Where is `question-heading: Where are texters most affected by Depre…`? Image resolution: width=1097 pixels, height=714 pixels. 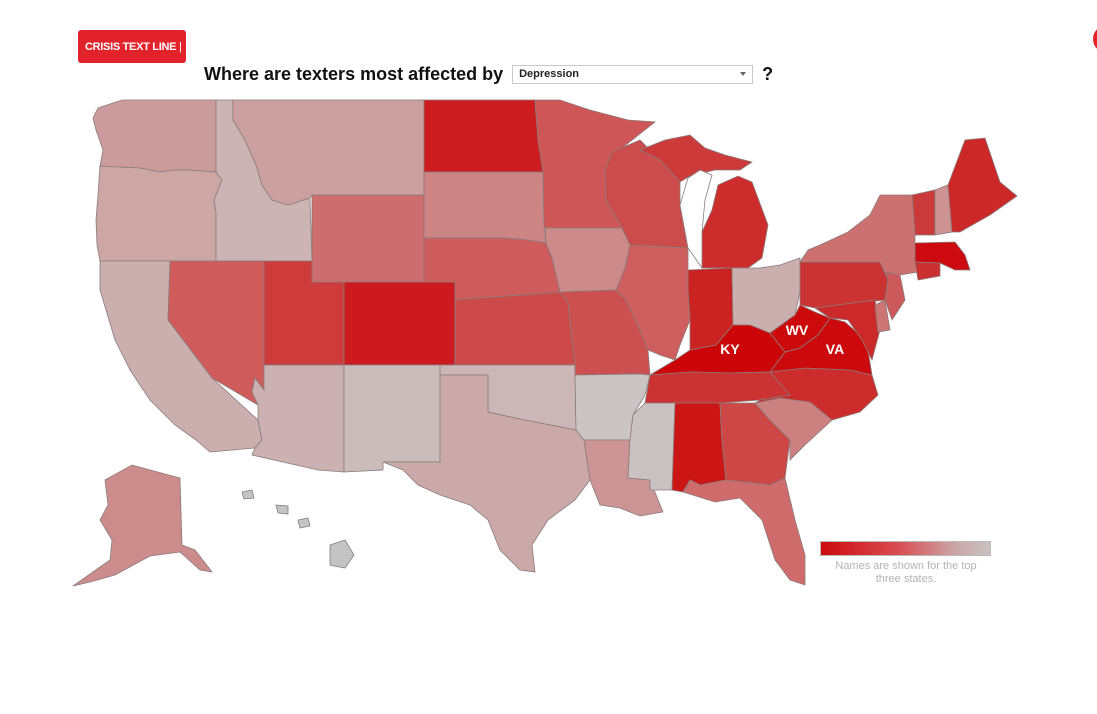
question-heading: Where are texters most affected by Depre… is located at coordinates (488, 74).